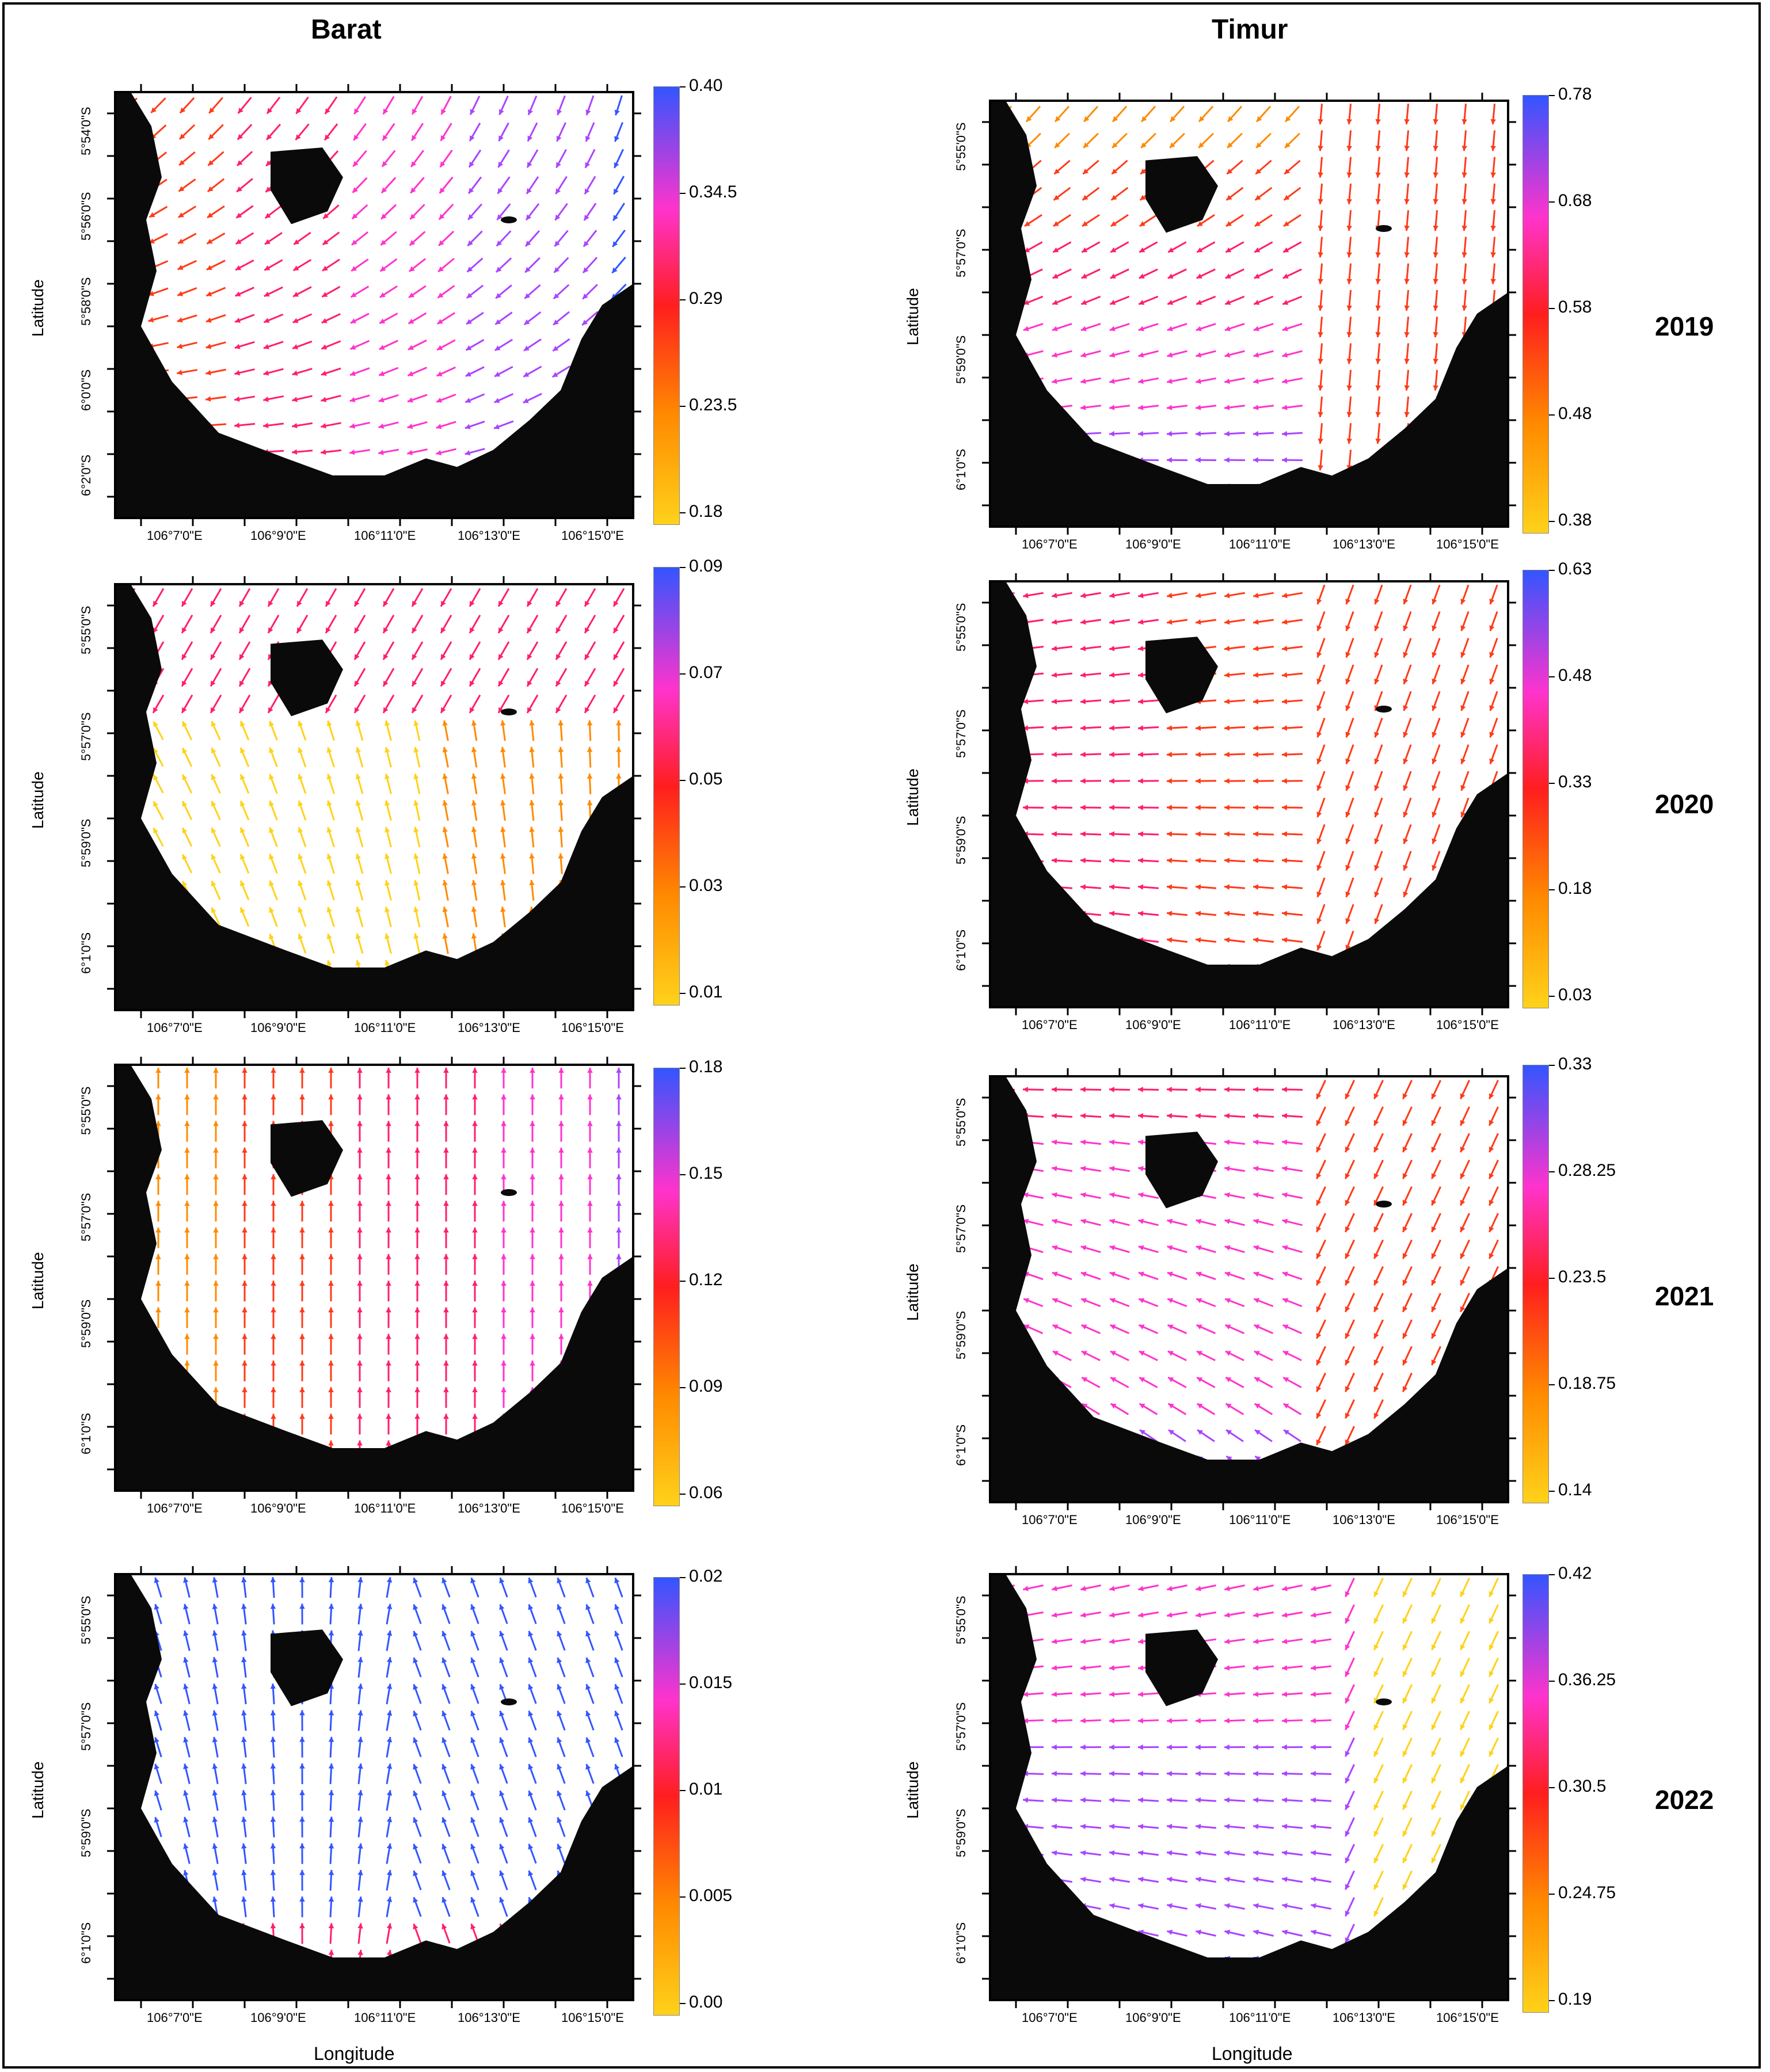 The height and width of the screenshot is (2072, 1770). Describe the element at coordinates (38, 800) in the screenshot. I see `y-axis-label: Latitude` at that location.